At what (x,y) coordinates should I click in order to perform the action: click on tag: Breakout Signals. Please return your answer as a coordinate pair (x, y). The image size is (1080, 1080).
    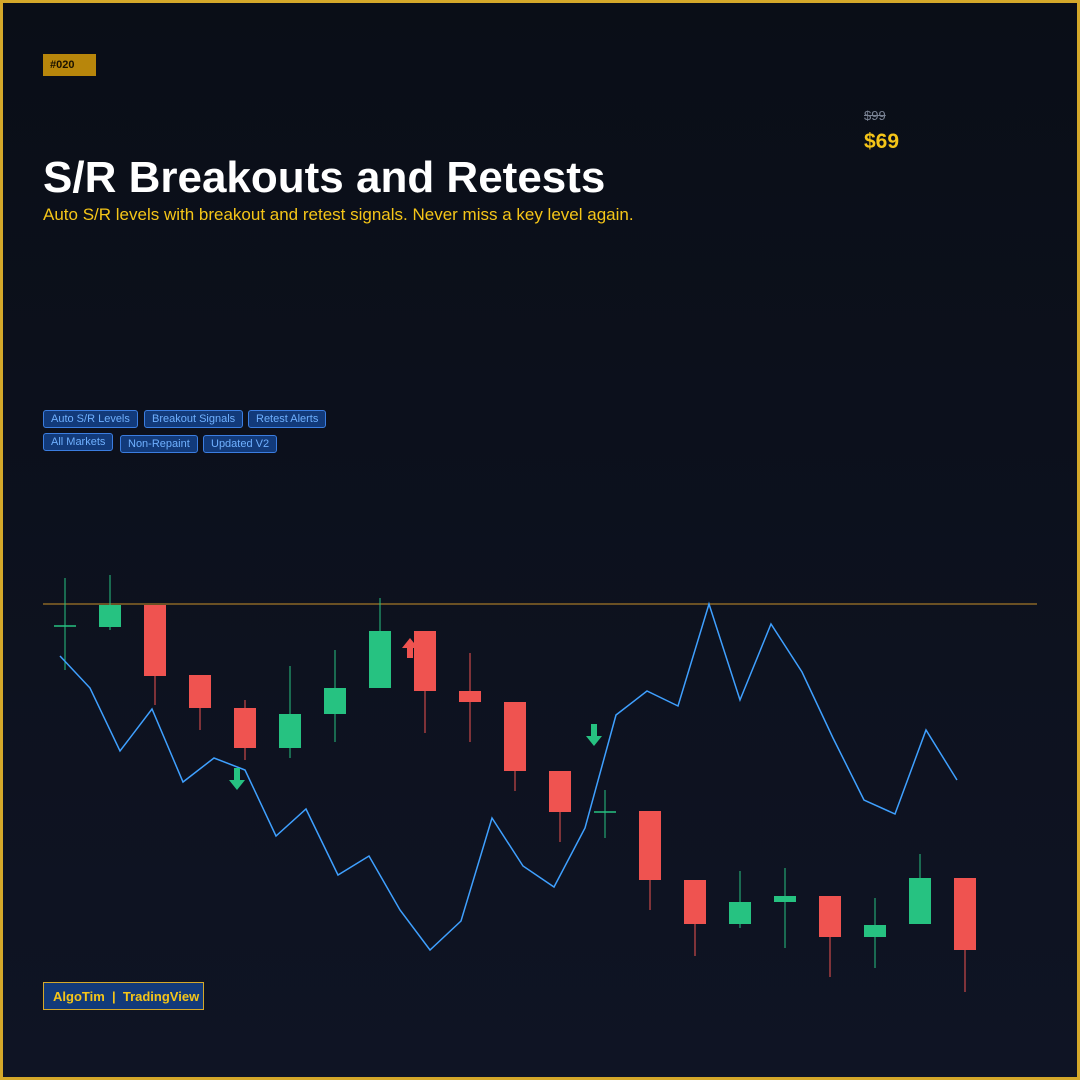
    Looking at the image, I should click on (194, 419).